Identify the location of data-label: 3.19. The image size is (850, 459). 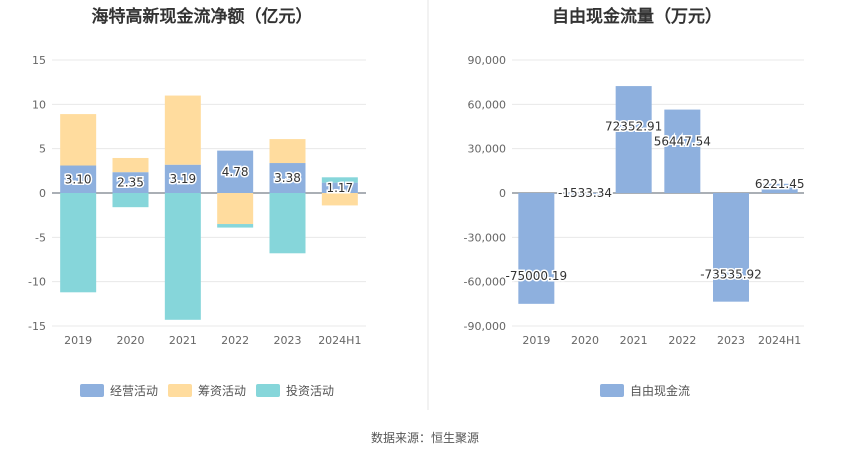
(182, 179).